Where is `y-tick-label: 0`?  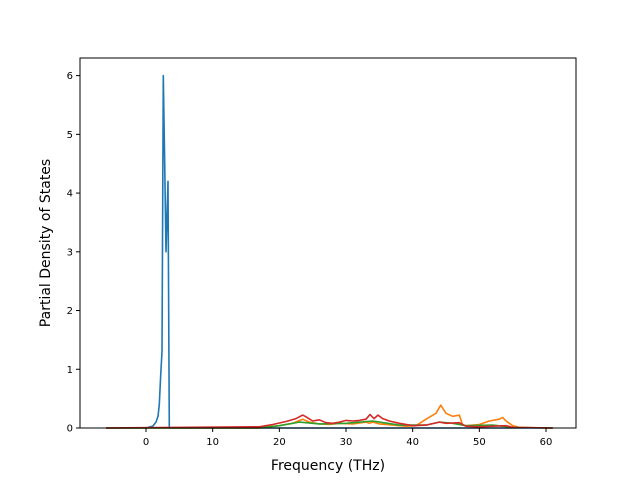
y-tick-label: 0 is located at coordinates (70, 429).